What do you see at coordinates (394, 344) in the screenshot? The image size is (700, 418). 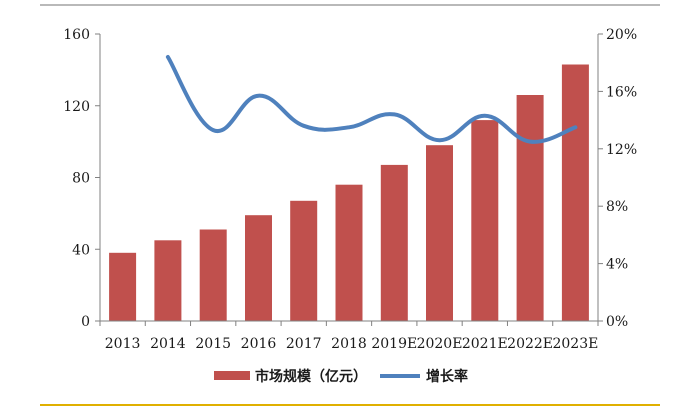 I see `x-tick-label: 2019E` at bounding box center [394, 344].